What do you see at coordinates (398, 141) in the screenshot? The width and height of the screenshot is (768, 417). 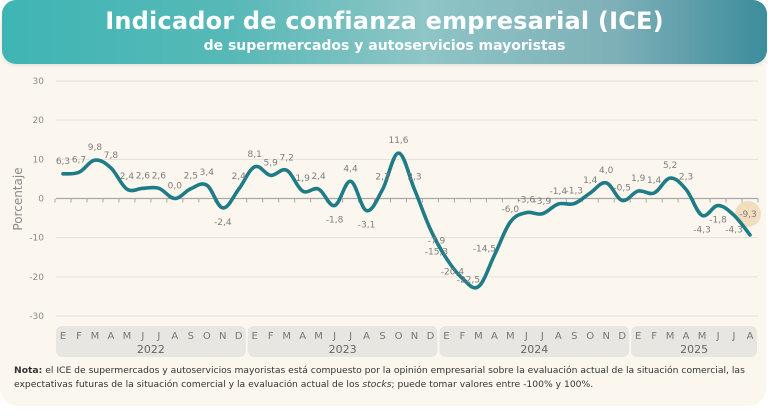 I see `data-label: 11,6` at bounding box center [398, 141].